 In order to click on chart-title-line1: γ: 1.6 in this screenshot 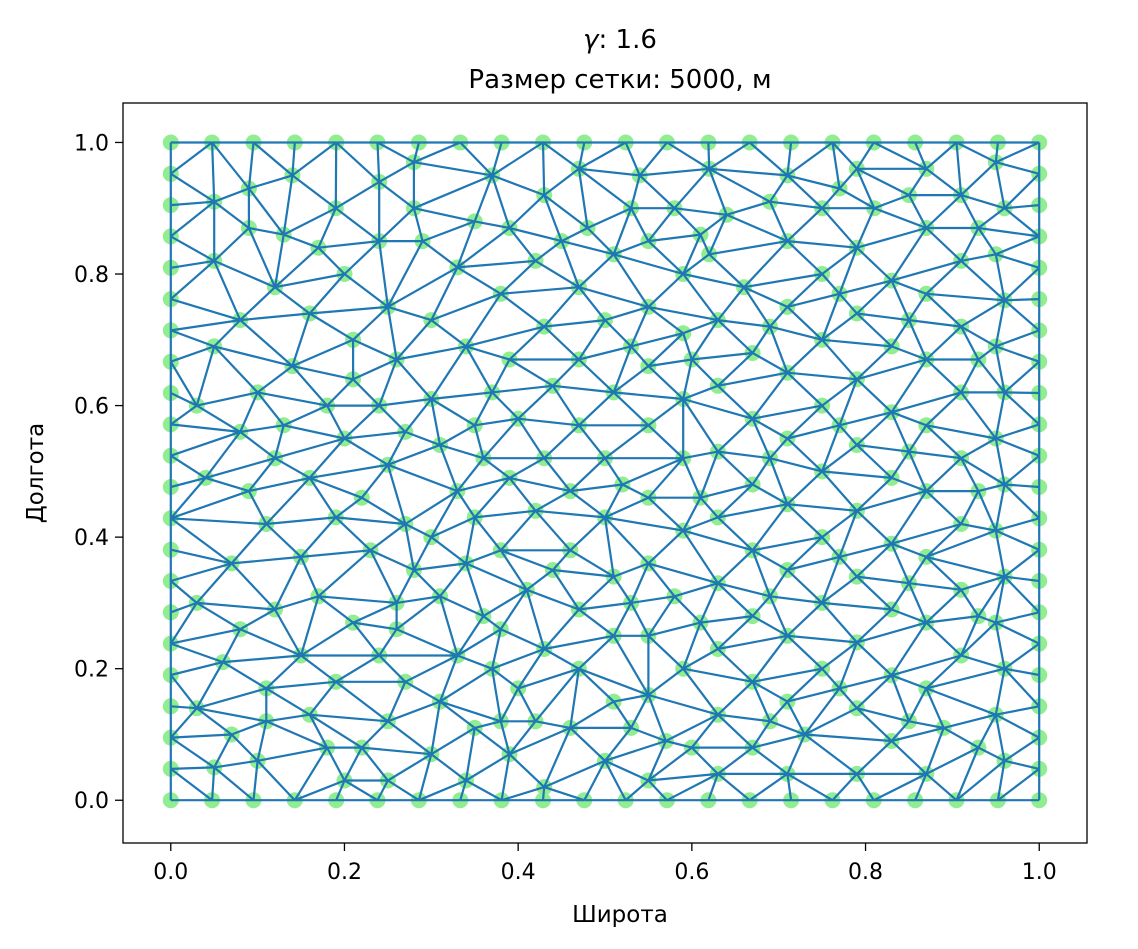, I will do `click(620, 40)`.